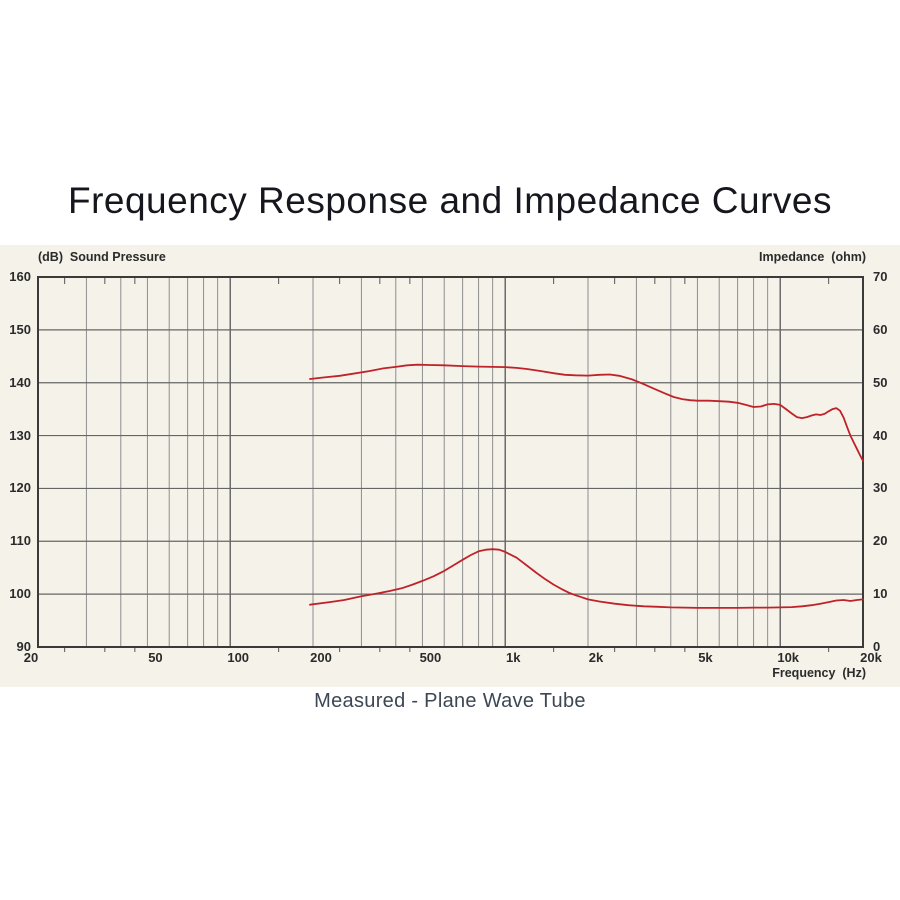  I want to click on y-left-tick-label: 150, so click(20, 329).